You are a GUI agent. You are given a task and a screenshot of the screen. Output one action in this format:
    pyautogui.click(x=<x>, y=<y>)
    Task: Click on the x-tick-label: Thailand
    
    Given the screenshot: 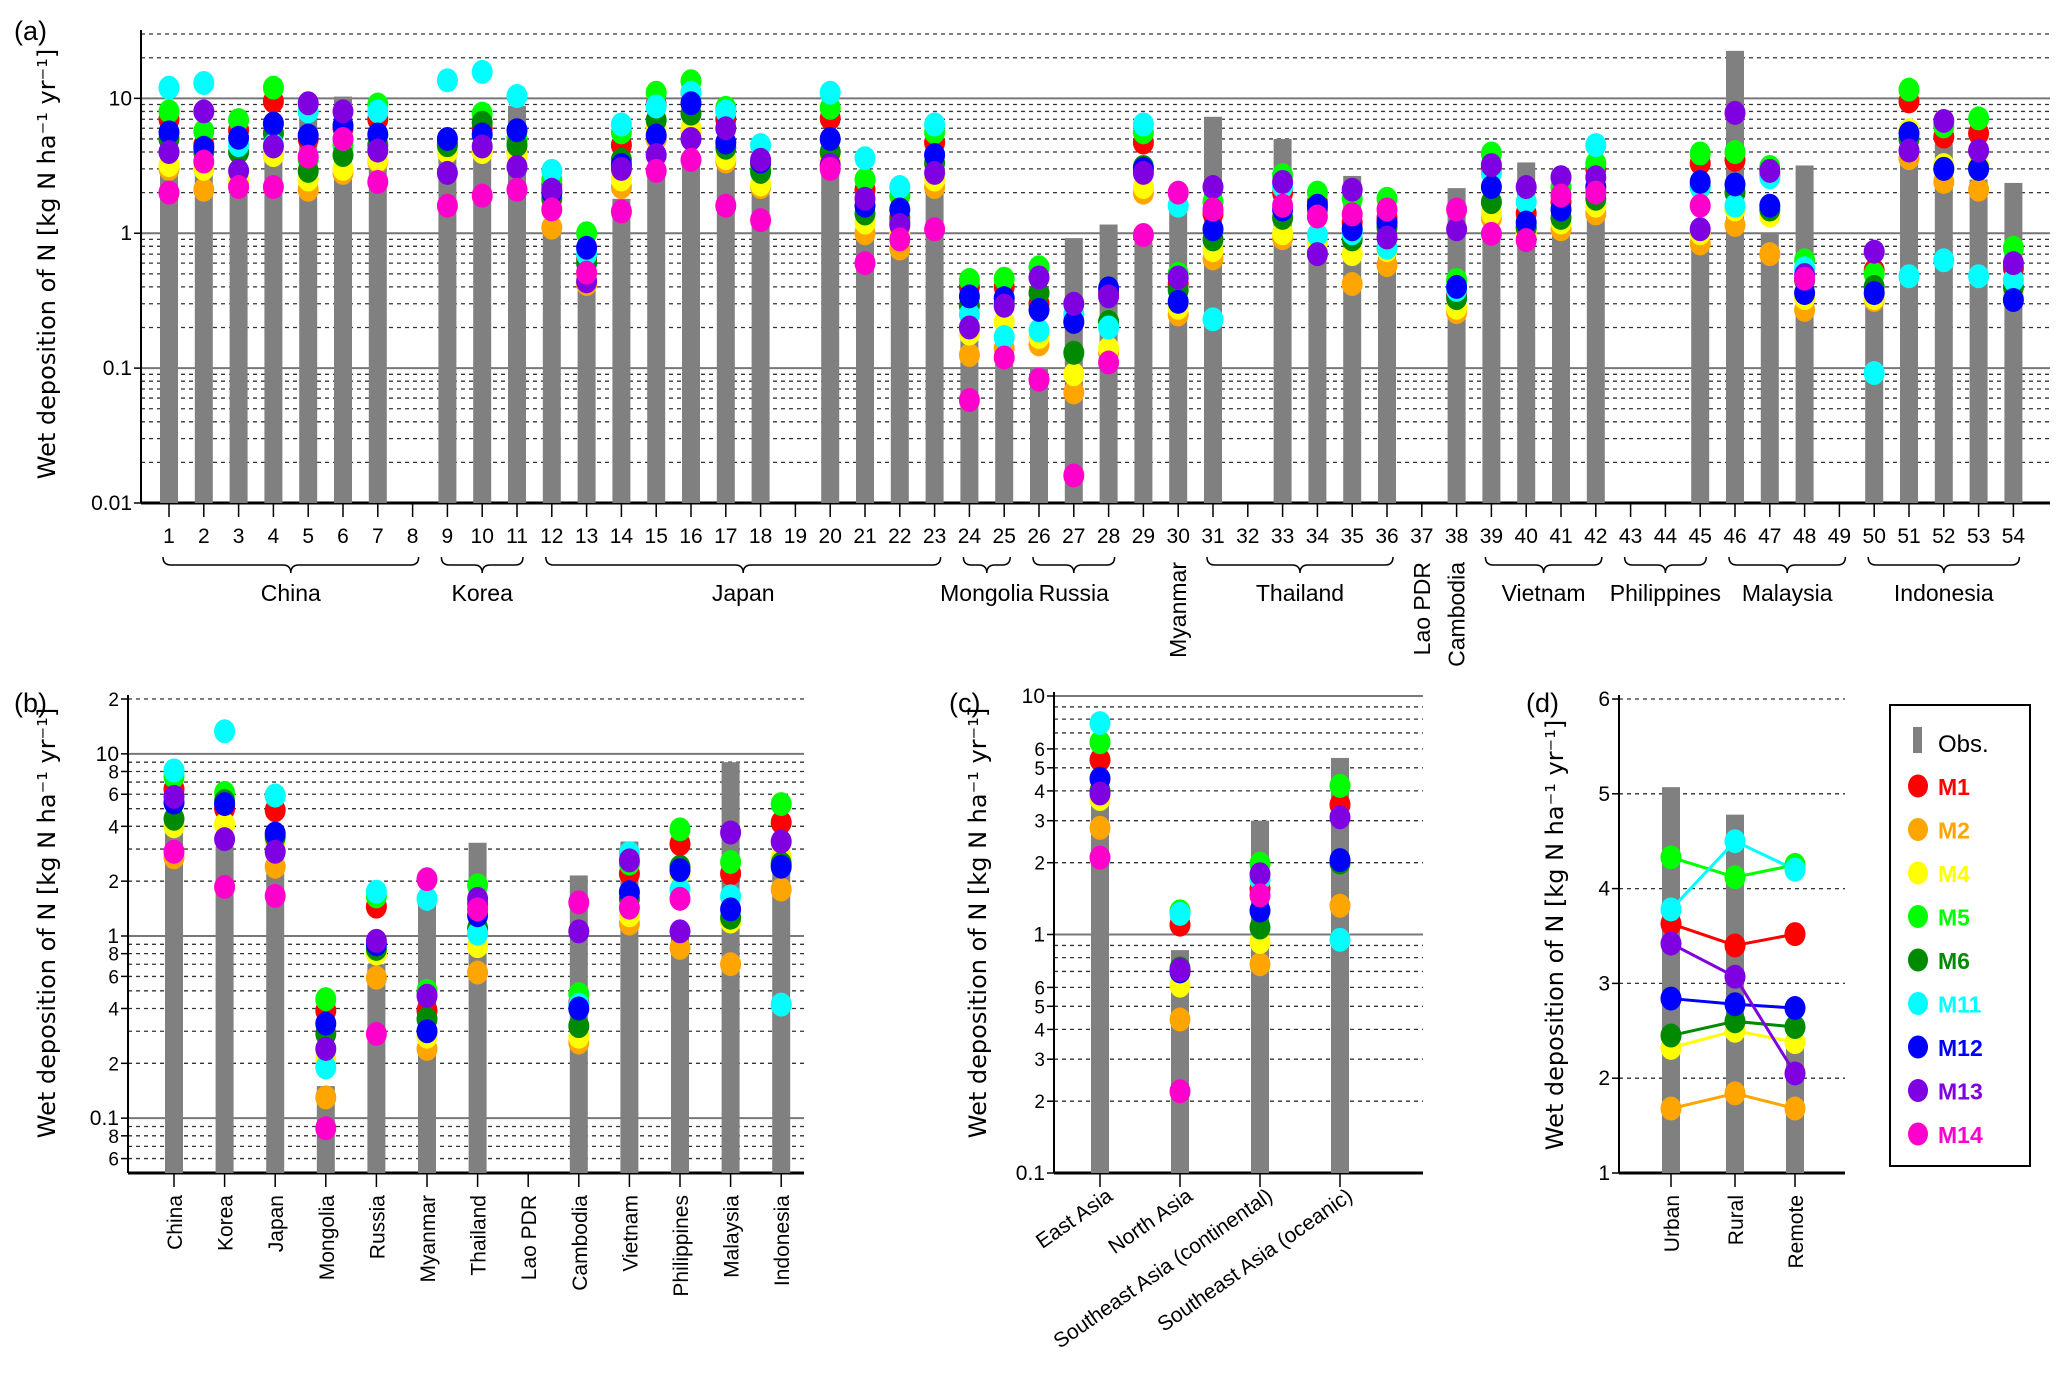 What is the action you would take?
    pyautogui.click(x=479, y=1235)
    